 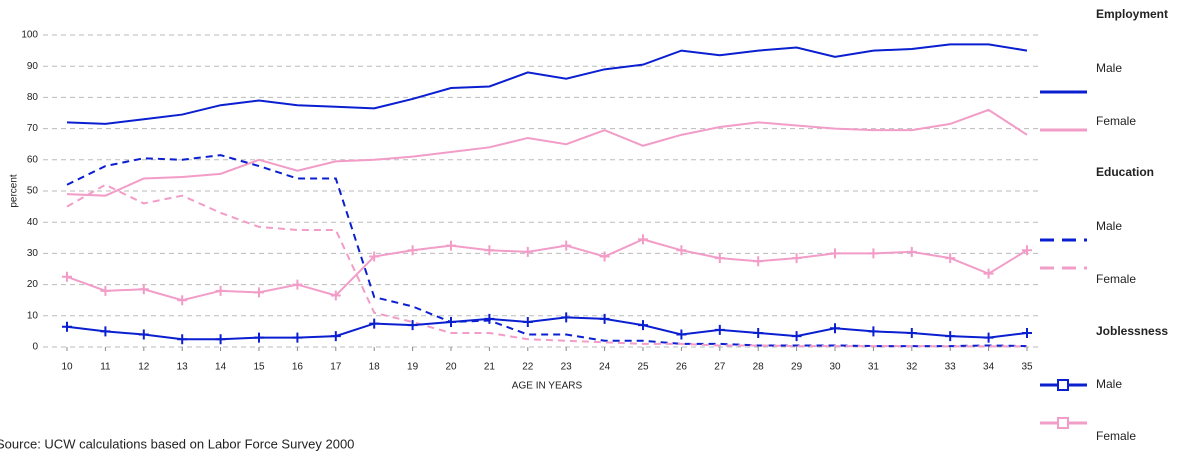 I want to click on legend-heading: Joblessness, so click(x=1132, y=331).